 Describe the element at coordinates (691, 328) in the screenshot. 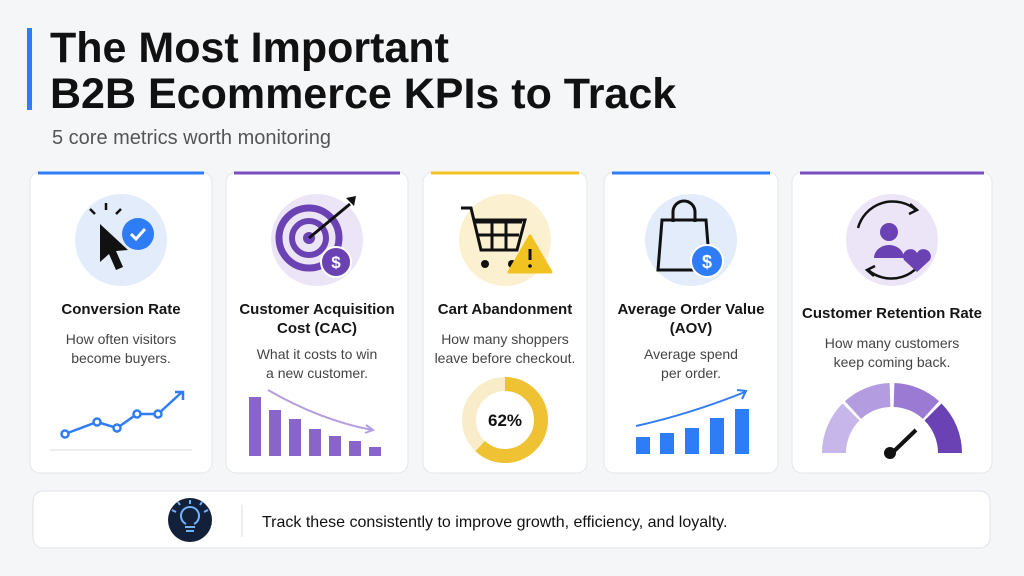

I see `card-title: (AOV)` at that location.